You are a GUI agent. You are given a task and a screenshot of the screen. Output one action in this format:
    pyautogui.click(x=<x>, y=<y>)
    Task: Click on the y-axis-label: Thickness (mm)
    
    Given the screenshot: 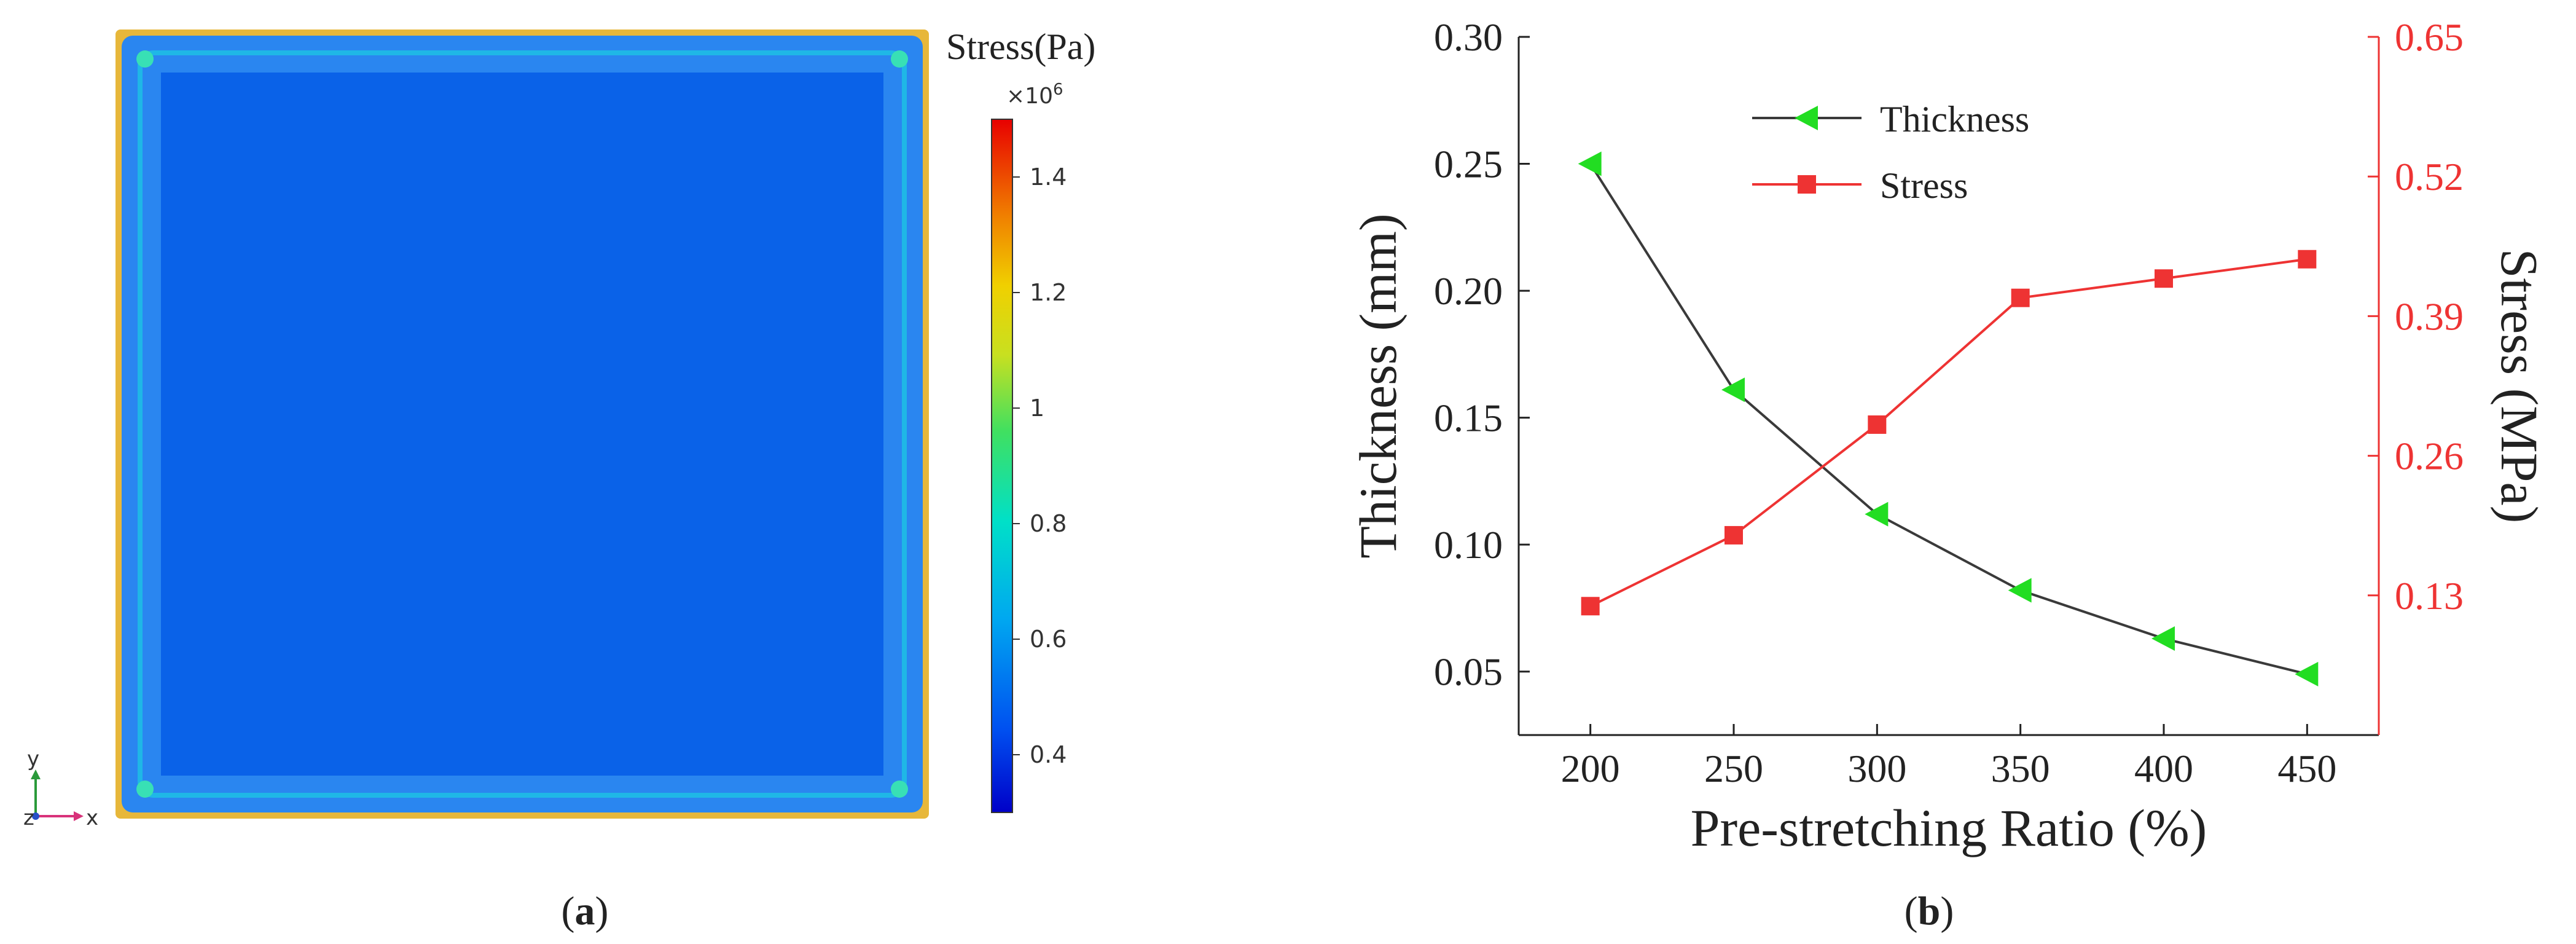 What is the action you would take?
    pyautogui.click(x=1378, y=386)
    